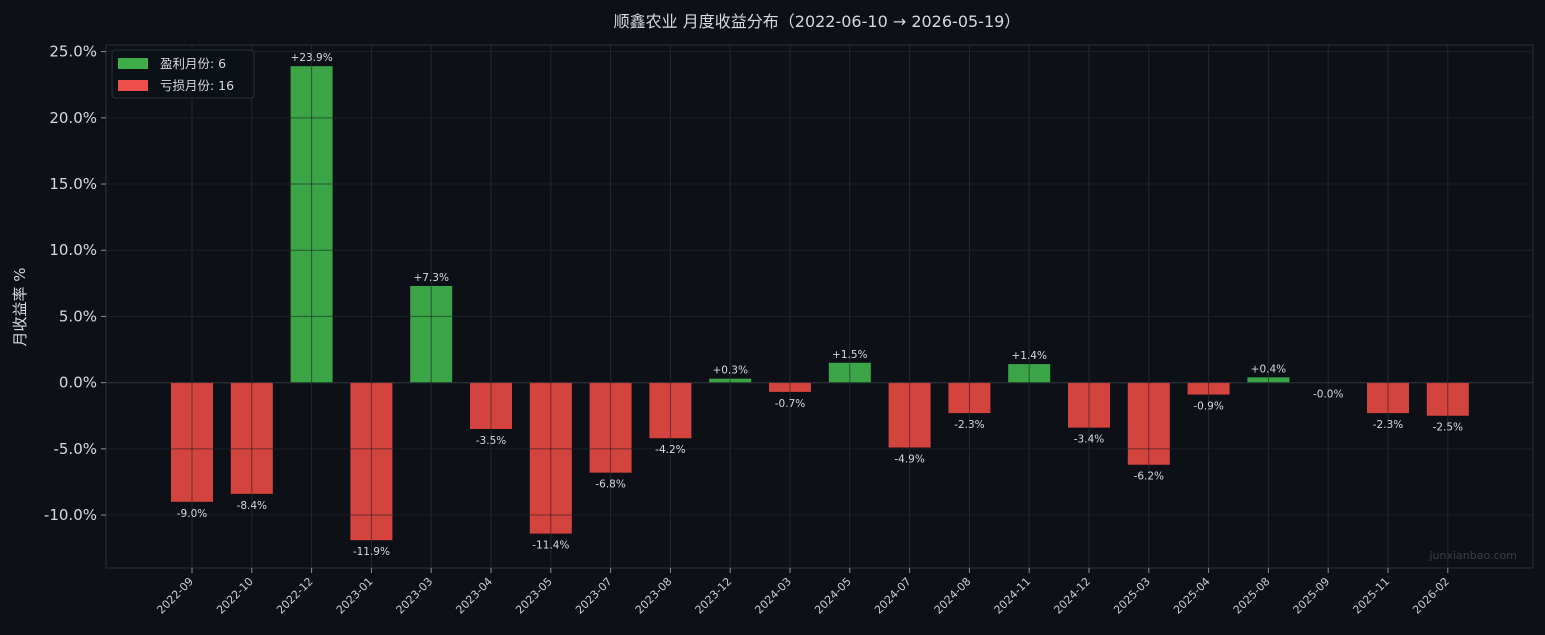 This screenshot has width=1545, height=635. Describe the element at coordinates (1371, 596) in the screenshot. I see `x-tick-label: 2025-11` at that location.